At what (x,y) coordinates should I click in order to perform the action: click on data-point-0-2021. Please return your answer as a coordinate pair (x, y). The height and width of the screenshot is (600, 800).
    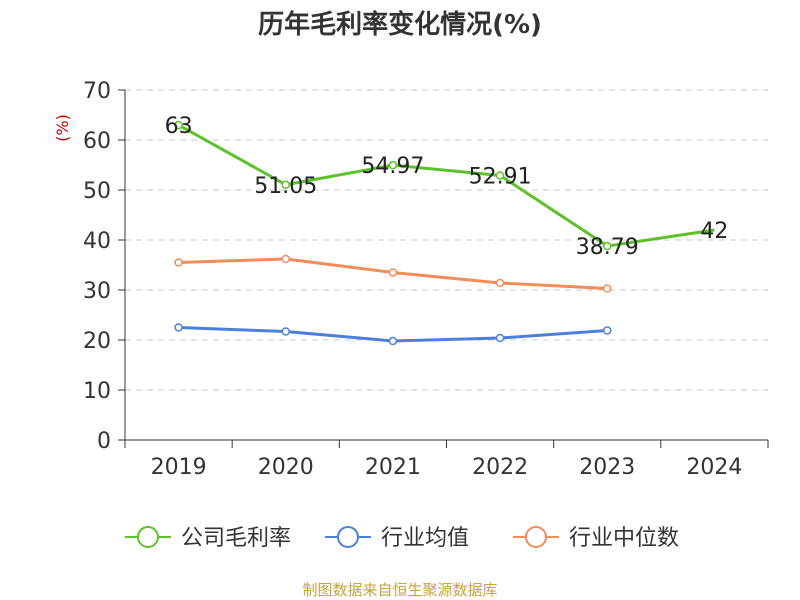
    Looking at the image, I should click on (393, 165).